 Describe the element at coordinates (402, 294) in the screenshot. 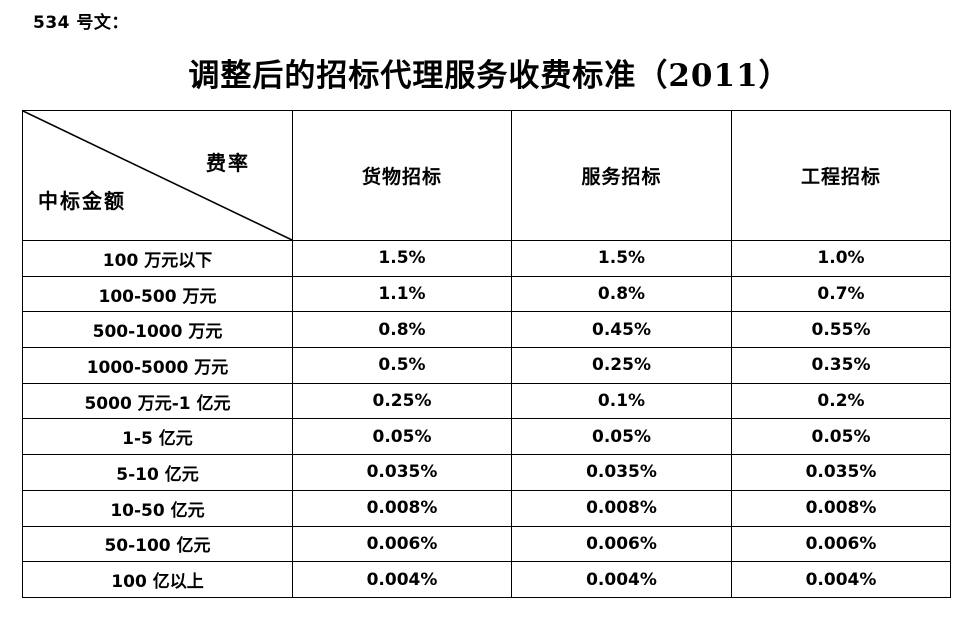

I see `goods-rate-cell: 1.1%` at that location.